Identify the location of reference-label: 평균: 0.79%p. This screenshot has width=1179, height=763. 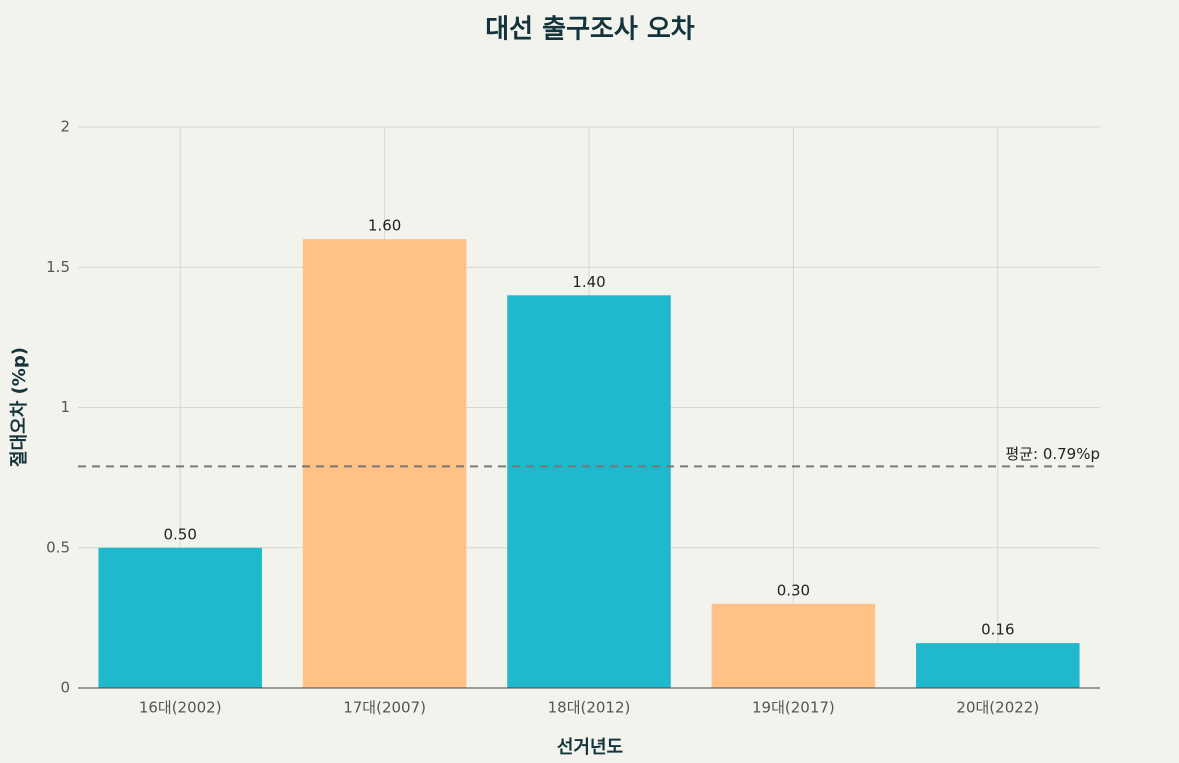
(1052, 454).